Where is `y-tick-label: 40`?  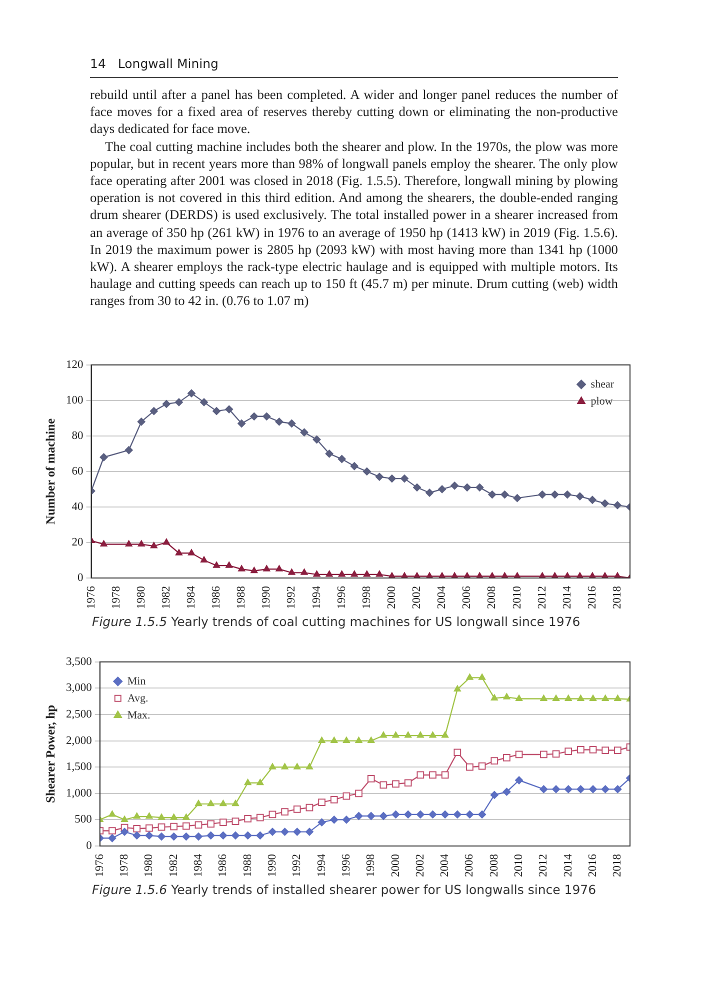 y-tick-label: 40 is located at coordinates (78, 506).